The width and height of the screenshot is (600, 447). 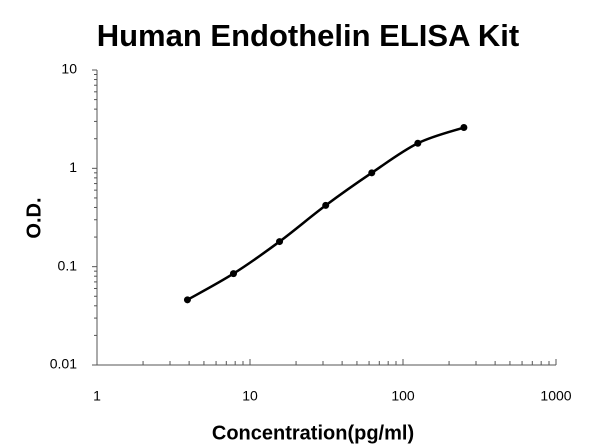 I want to click on y-axis-label: O.D., so click(x=34, y=217).